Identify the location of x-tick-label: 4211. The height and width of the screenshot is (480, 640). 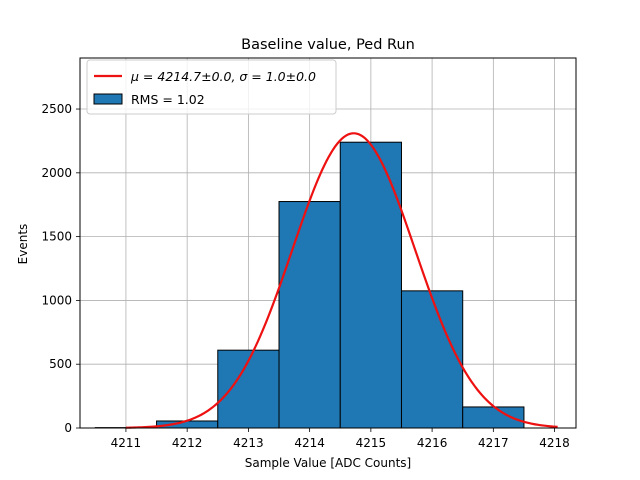
(126, 443).